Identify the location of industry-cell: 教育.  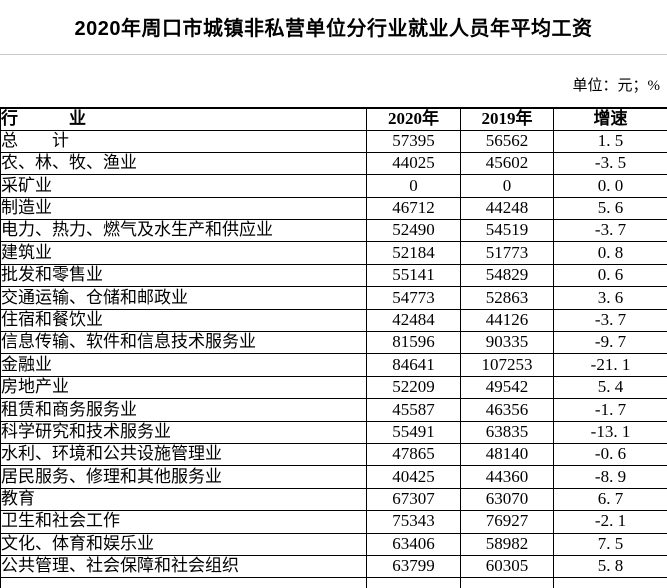
(183, 499).